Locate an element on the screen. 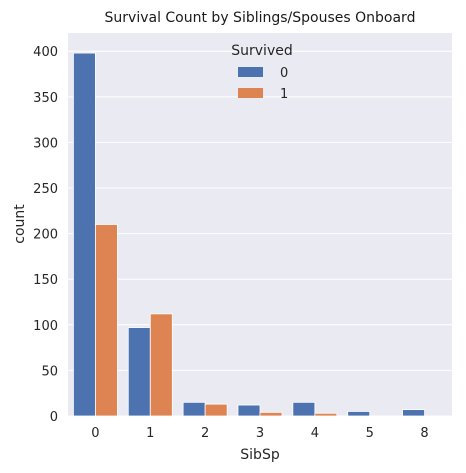 The image size is (466, 473). y-tick-labels: 0 50 100 150 200 250 300 350 400 is located at coordinates (45, 235).